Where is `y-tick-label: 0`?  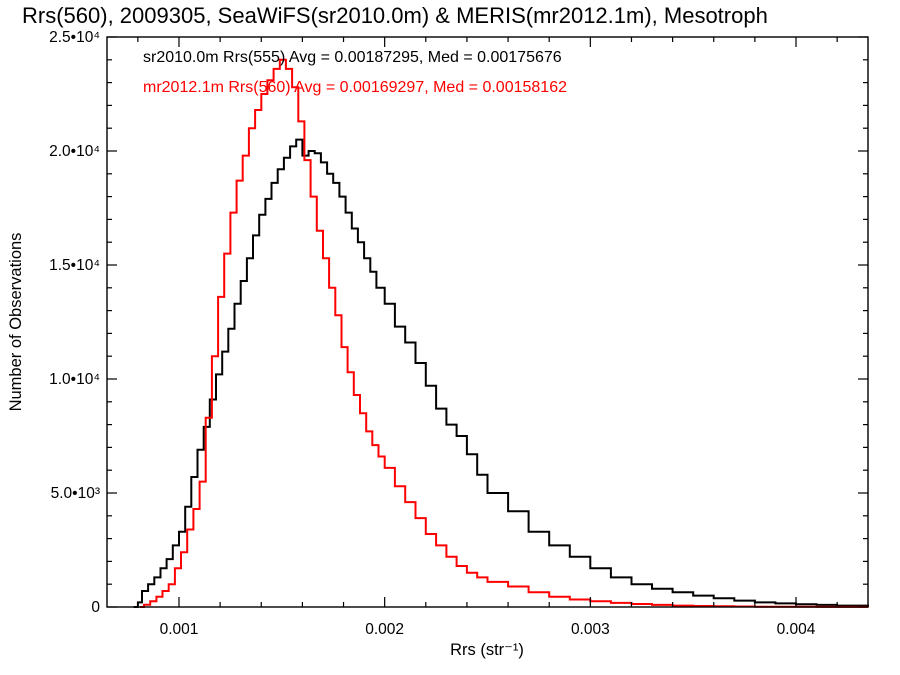
y-tick-label: 0 is located at coordinates (95, 607).